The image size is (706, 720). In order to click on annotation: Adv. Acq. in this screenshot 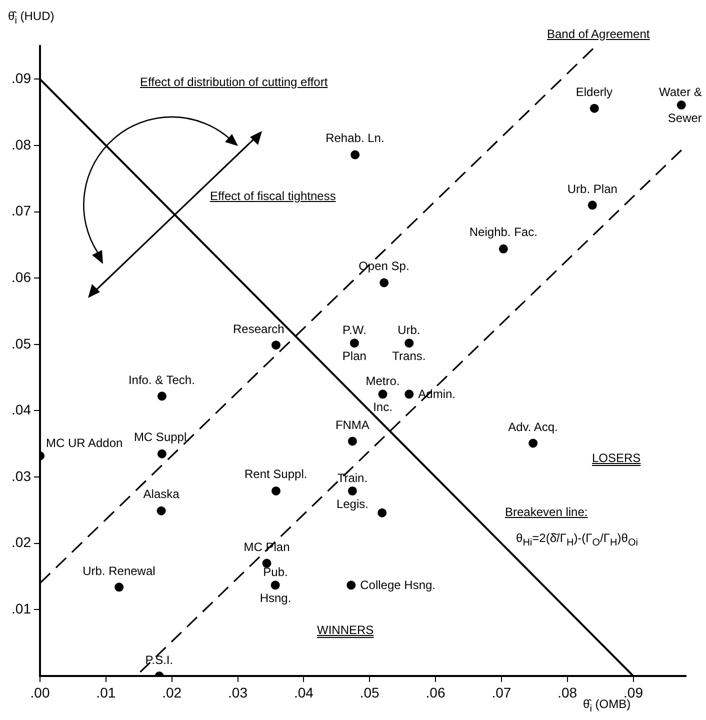, I will do `click(533, 427)`.